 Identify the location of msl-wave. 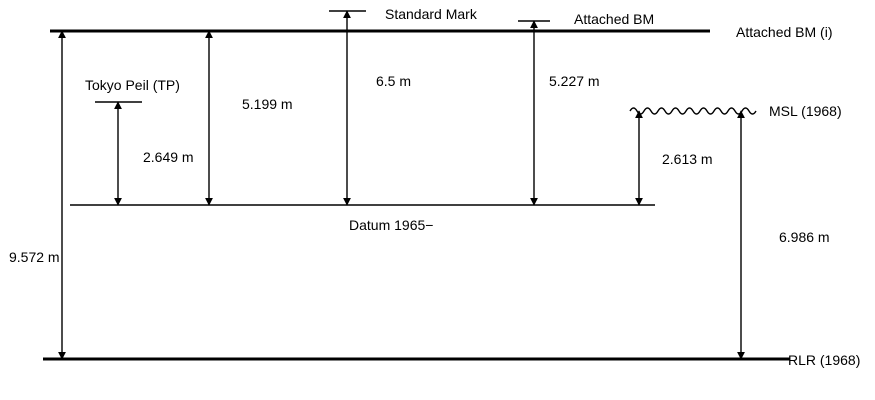
(693, 111).